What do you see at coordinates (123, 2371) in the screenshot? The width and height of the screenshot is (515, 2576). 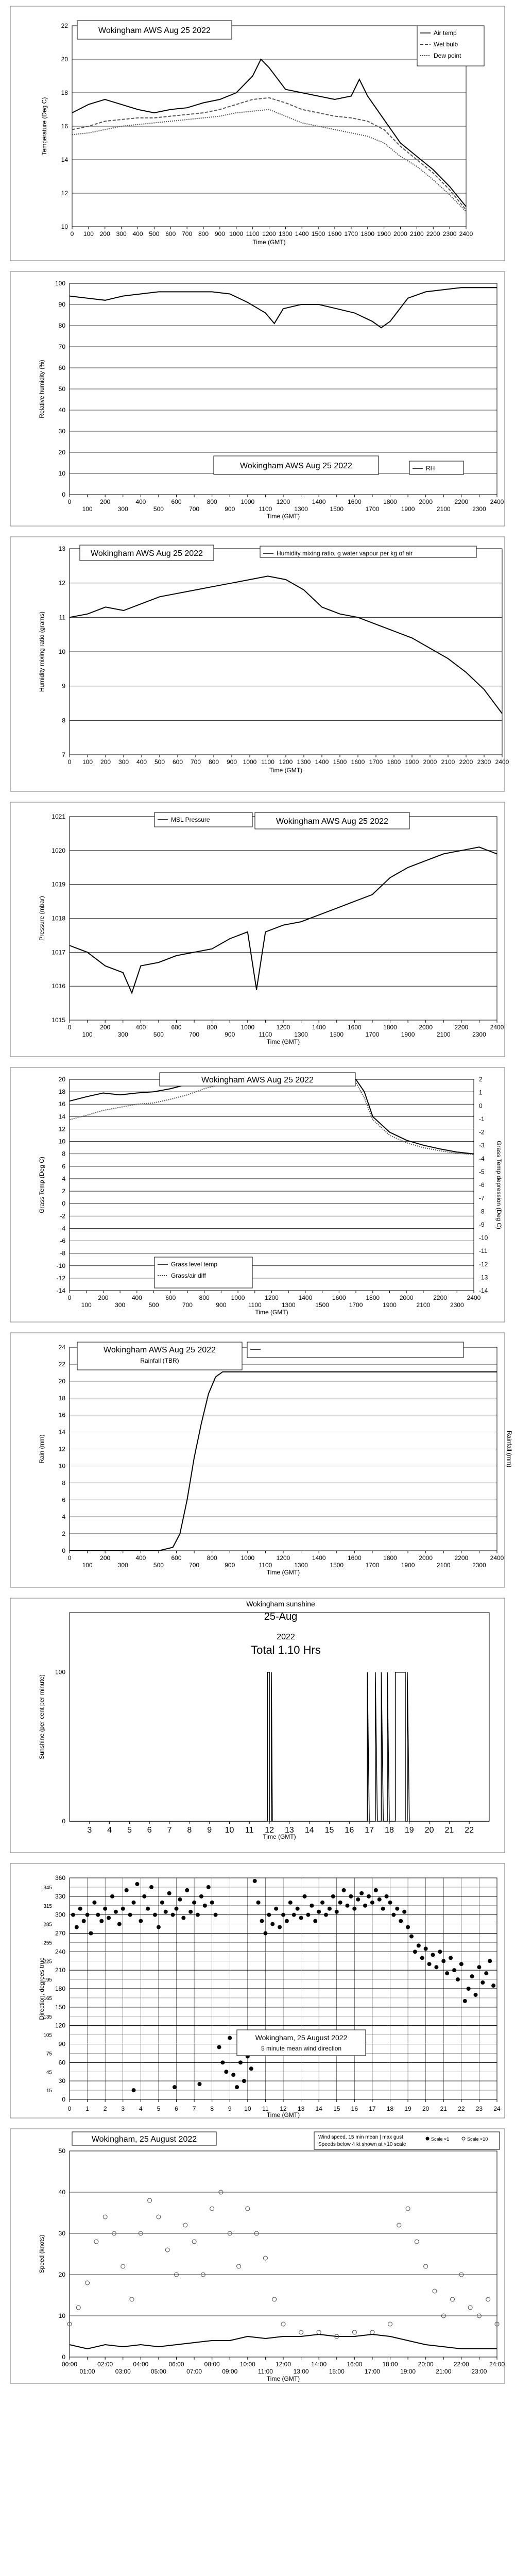 I see `x-tick-label: 03:00` at bounding box center [123, 2371].